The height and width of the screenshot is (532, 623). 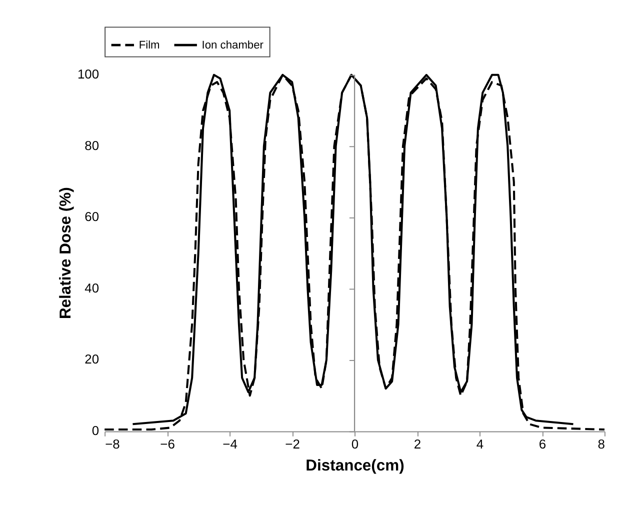 What do you see at coordinates (65, 253) in the screenshot?
I see `y-axis-title: Relative Dose (%)` at bounding box center [65, 253].